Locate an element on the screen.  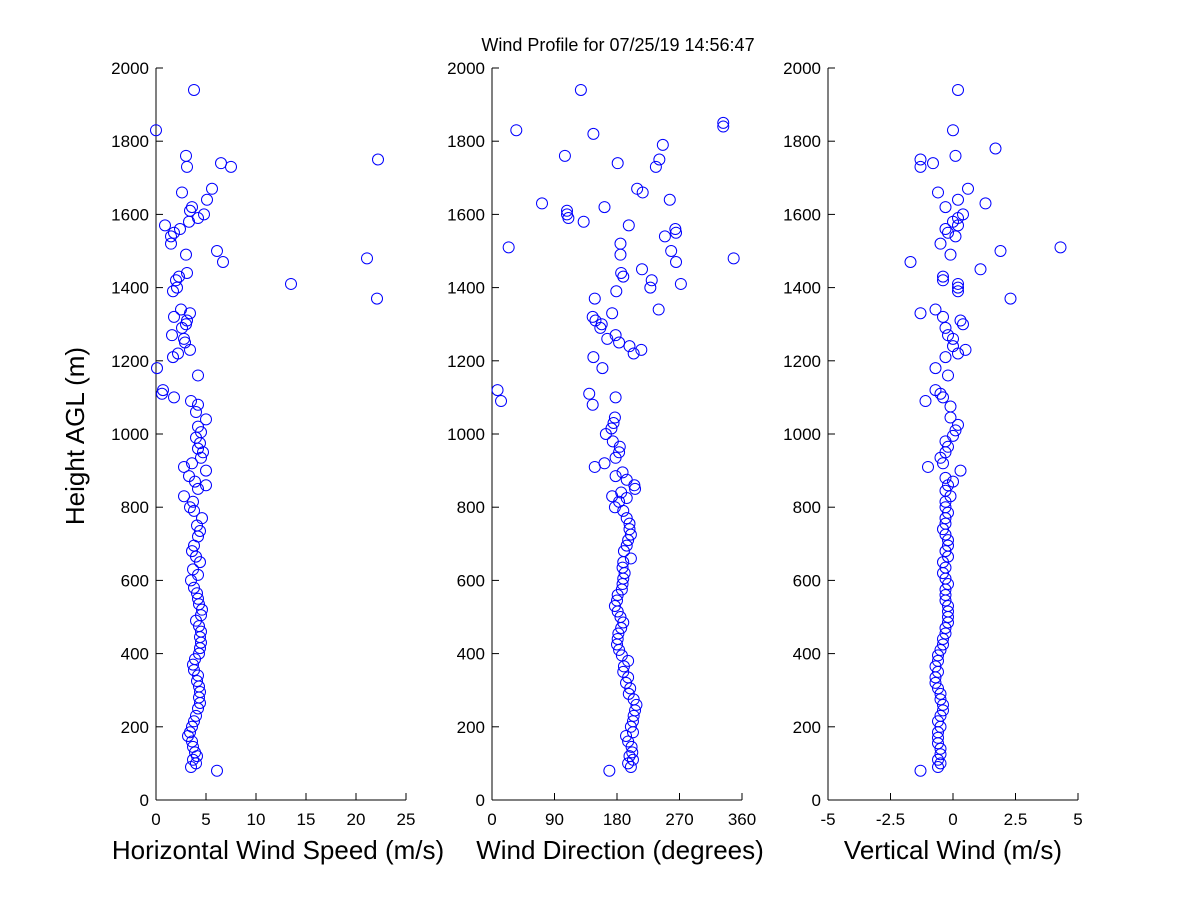
x-tick-label: -2.5 is located at coordinates (890, 819).